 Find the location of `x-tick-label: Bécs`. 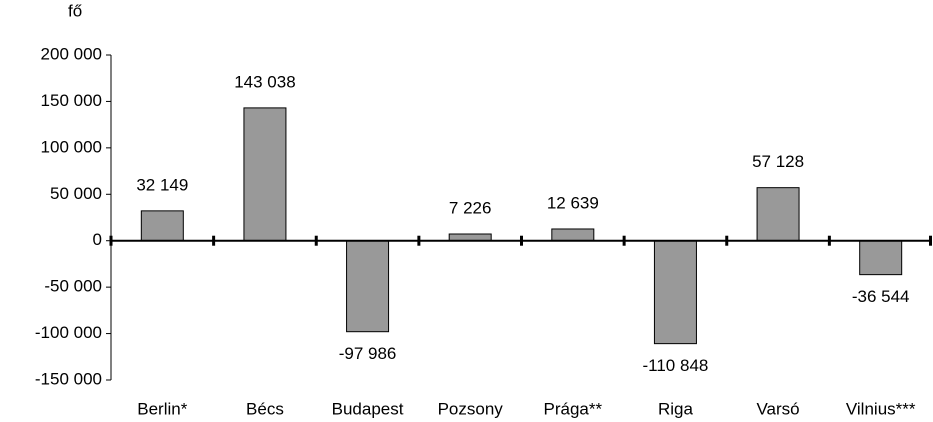

x-tick-label: Bécs is located at coordinates (265, 408).